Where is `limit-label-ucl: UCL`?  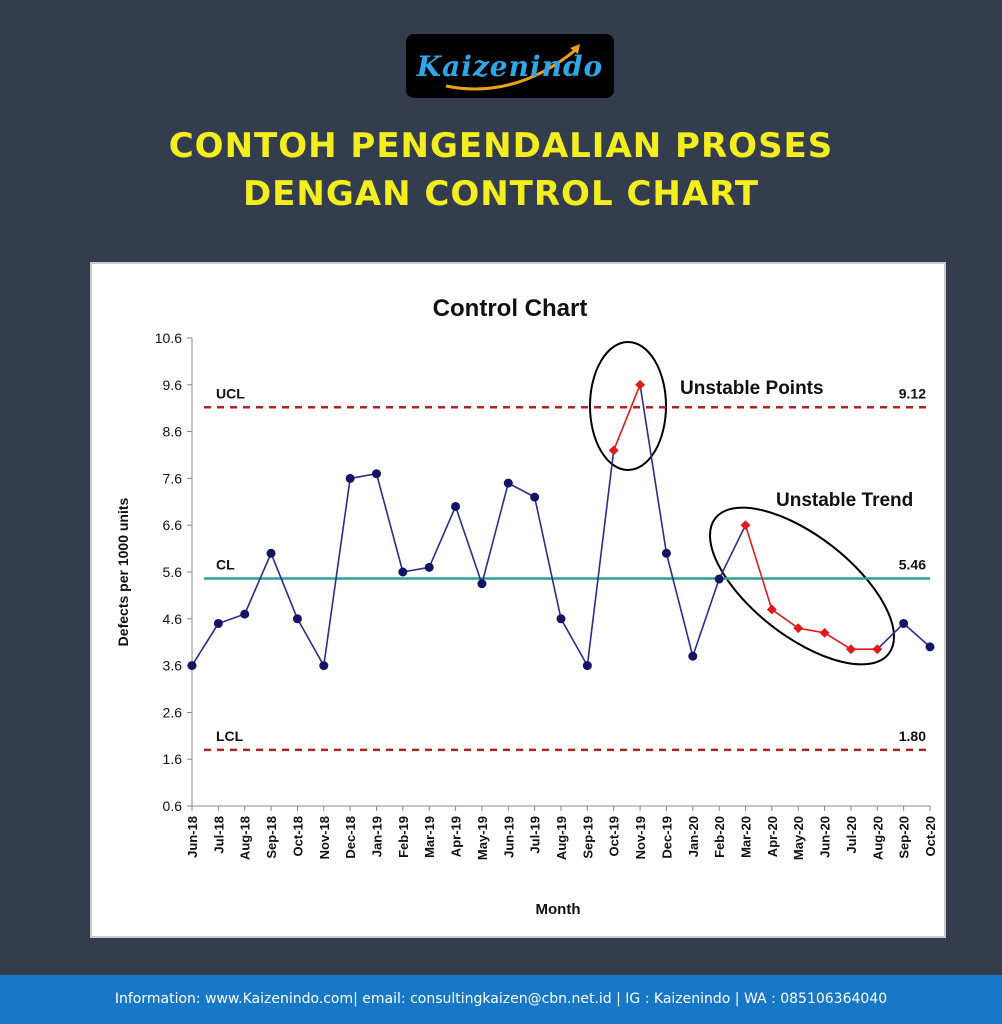
limit-label-ucl: UCL is located at coordinates (230, 393).